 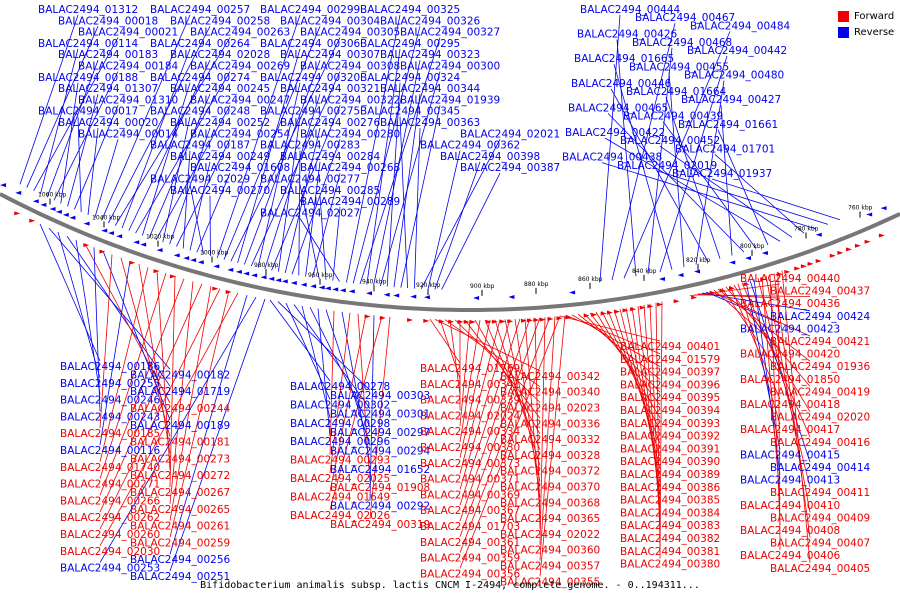 What do you see at coordinates (679, 67) in the screenshot?
I see `gene-label: BALAC2494_00455` at bounding box center [679, 67].